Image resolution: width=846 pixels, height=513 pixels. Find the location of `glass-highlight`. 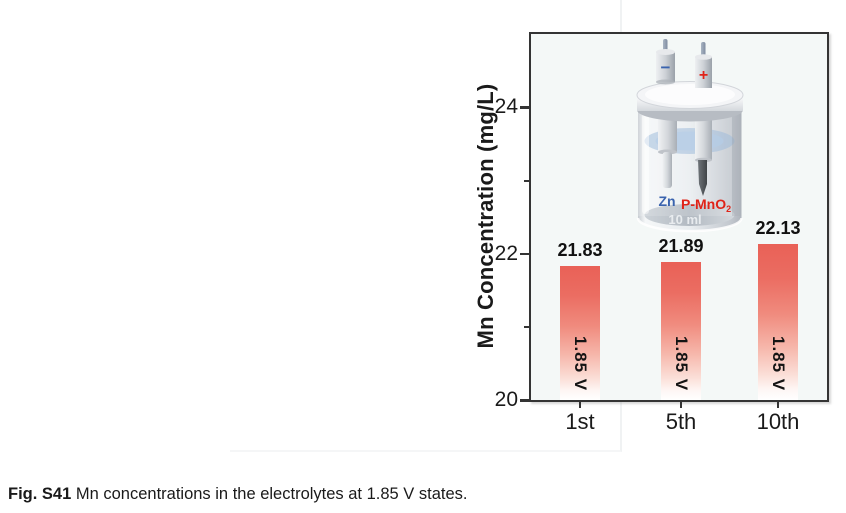

glass-highlight is located at coordinates (645, 164).